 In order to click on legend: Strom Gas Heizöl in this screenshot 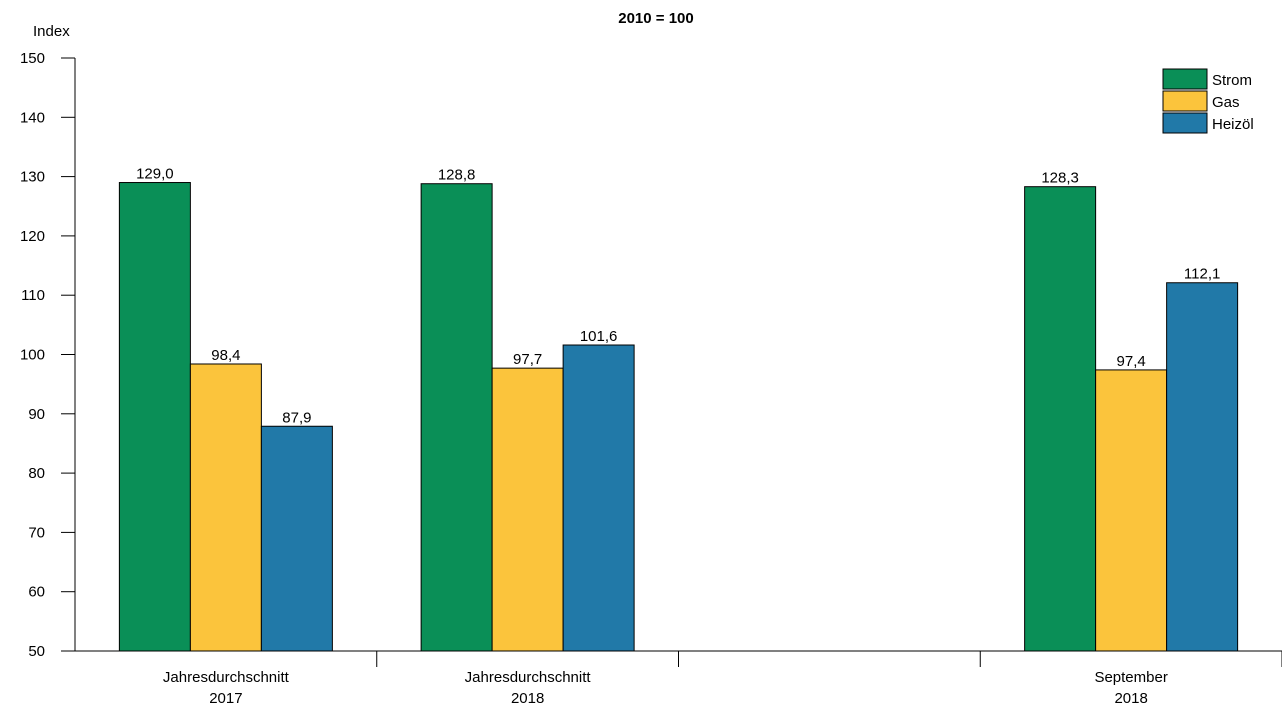, I will do `click(1208, 101)`.